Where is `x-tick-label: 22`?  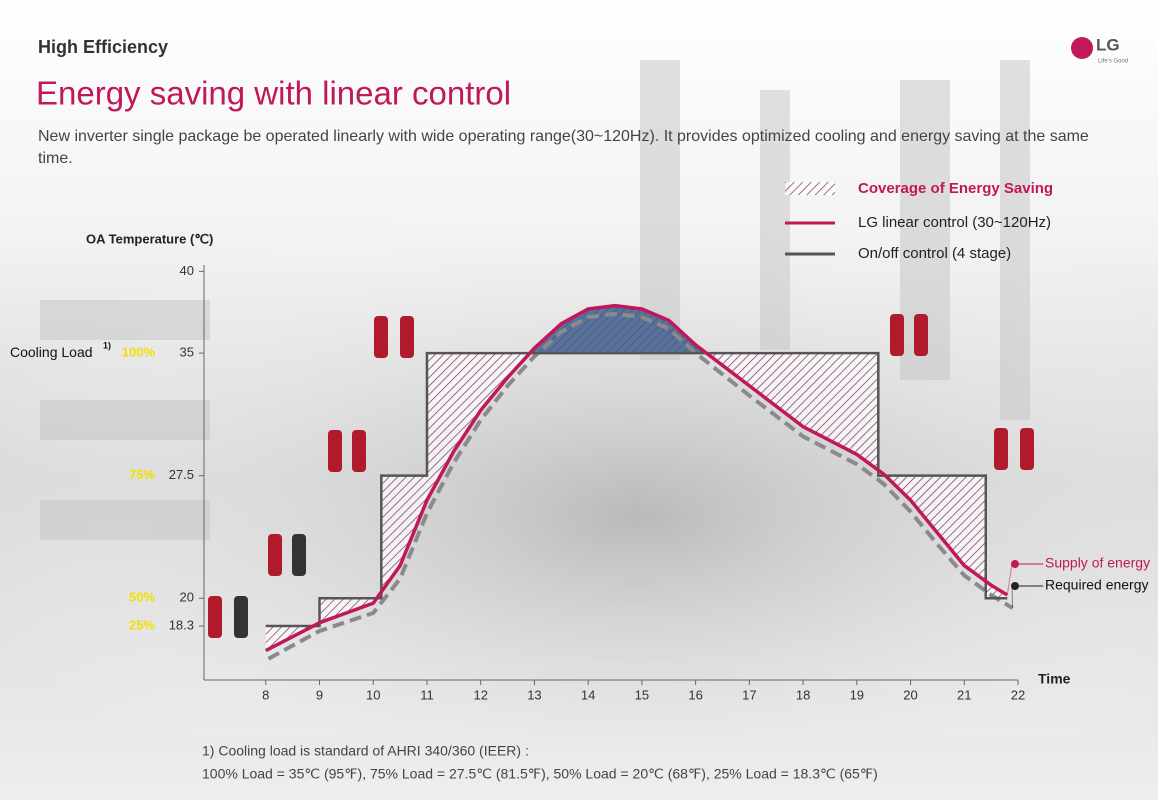
x-tick-label: 22 is located at coordinates (1018, 694).